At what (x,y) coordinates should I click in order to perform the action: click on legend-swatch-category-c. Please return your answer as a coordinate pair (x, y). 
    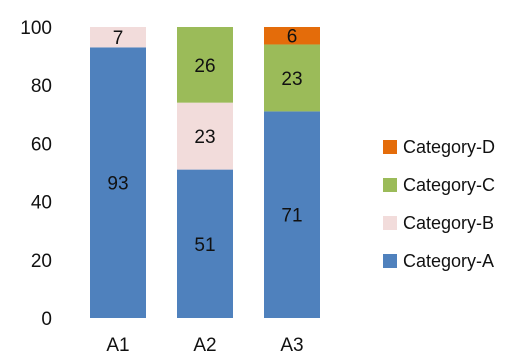
    Looking at the image, I should click on (390, 185).